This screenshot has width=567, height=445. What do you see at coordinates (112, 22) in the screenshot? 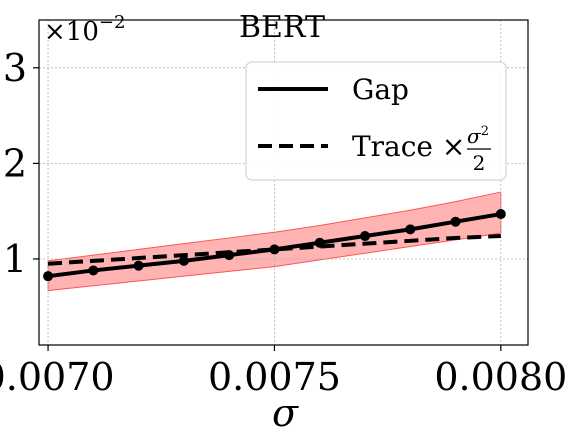
I see `y-multiplier-exponent: −2` at bounding box center [112, 22].